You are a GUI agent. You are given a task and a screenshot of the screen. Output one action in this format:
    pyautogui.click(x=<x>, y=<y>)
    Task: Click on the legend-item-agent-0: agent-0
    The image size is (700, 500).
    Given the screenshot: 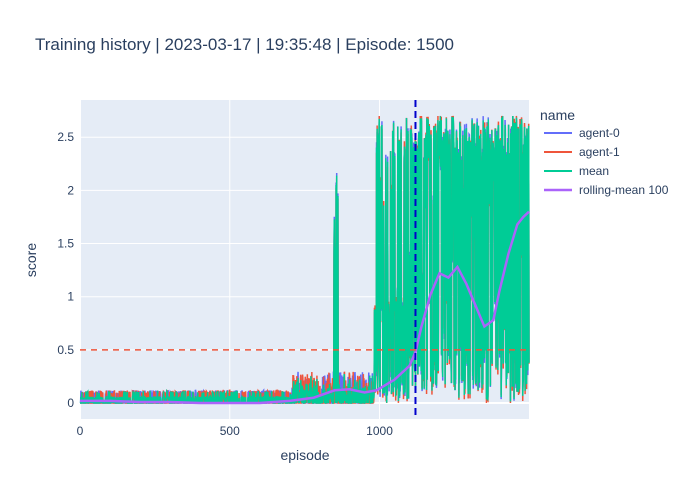 What is the action you would take?
    pyautogui.click(x=599, y=133)
    